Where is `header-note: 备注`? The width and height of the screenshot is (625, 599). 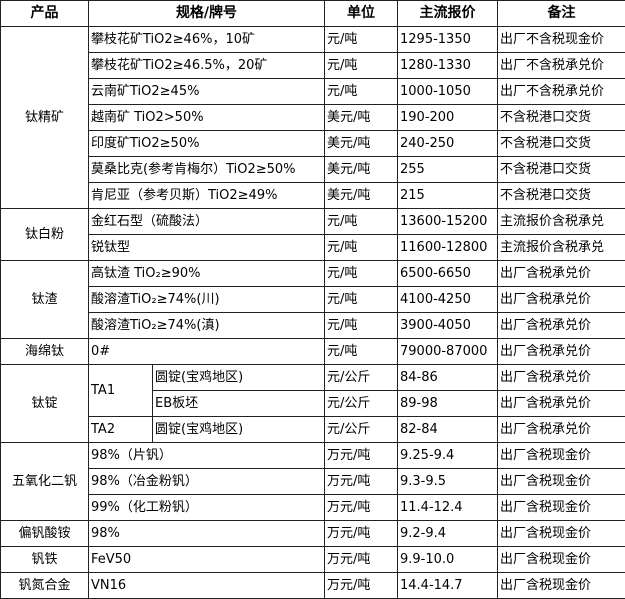
header-note: 备注 is located at coordinates (561, 13).